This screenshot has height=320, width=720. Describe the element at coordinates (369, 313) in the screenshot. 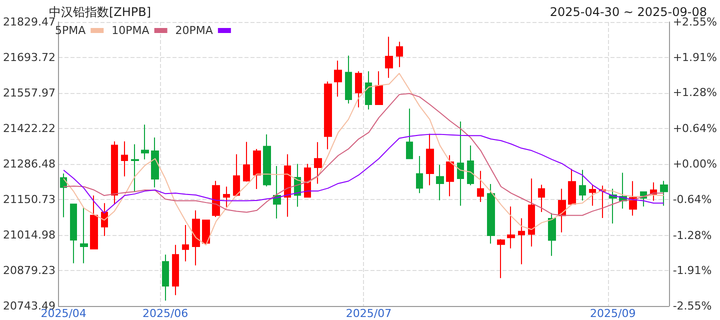

I see `x-tick-label: 2025/07` at that location.